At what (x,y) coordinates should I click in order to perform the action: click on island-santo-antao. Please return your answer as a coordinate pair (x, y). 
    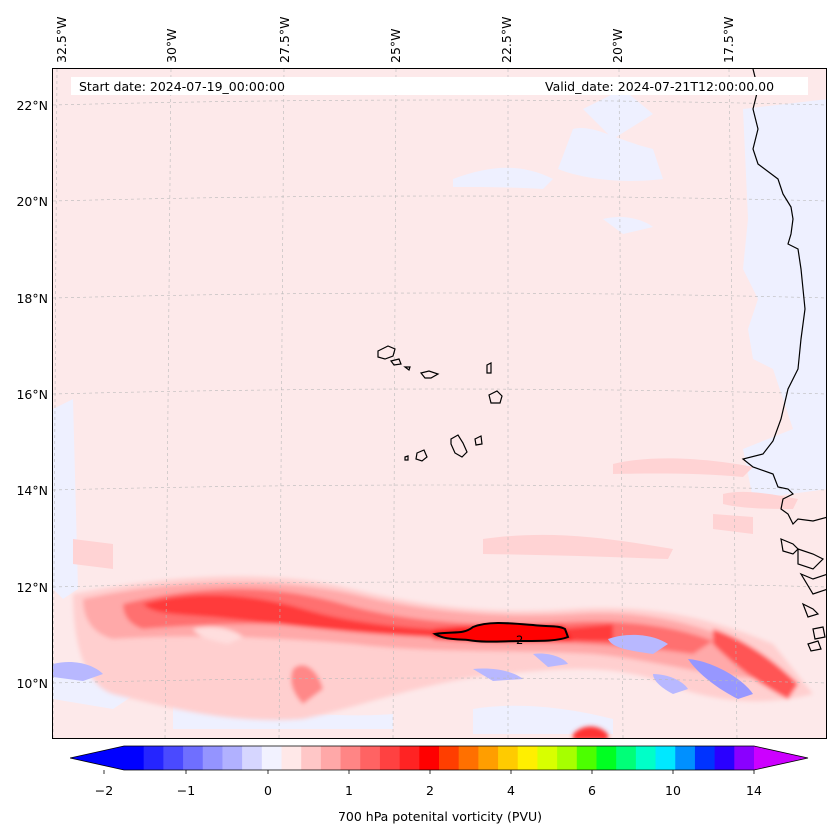
    Looking at the image, I should click on (386, 352).